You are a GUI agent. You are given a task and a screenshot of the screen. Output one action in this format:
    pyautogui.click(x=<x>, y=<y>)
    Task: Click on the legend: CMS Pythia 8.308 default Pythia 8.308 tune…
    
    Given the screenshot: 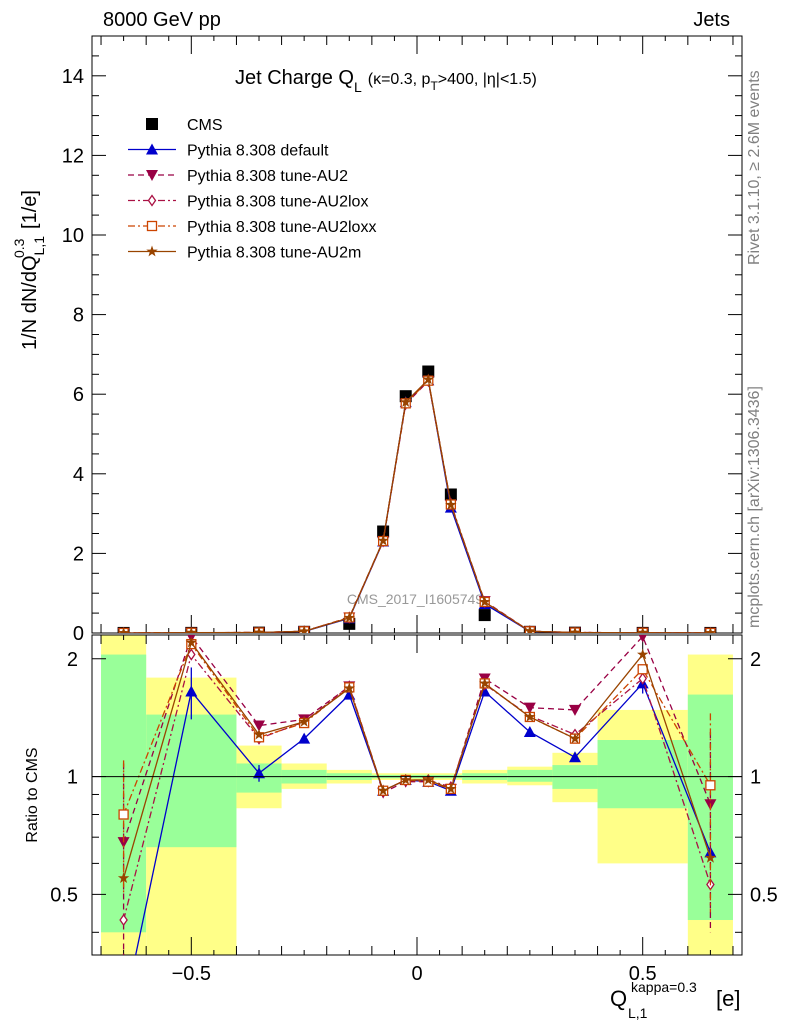 What is the action you would take?
    pyautogui.click(x=252, y=189)
    